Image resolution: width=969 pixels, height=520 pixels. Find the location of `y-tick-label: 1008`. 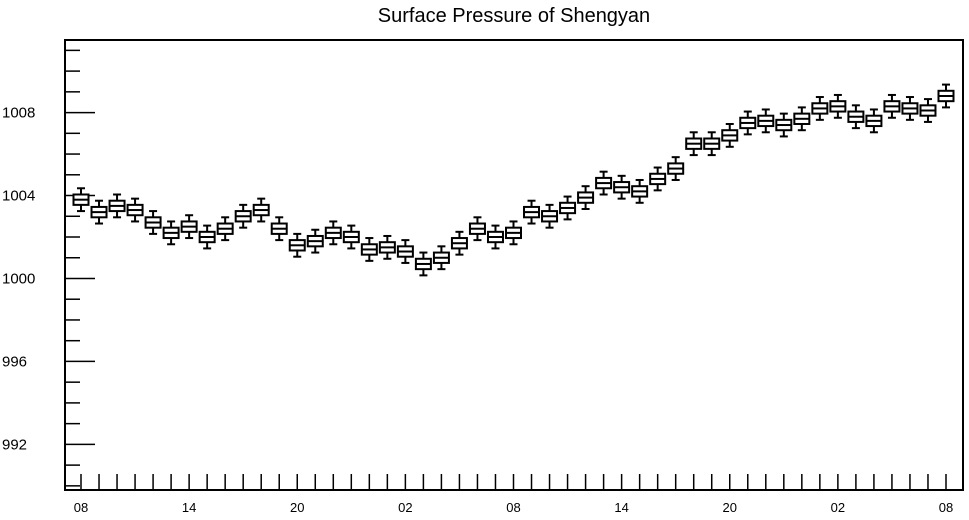

y-tick-label: 1008 is located at coordinates (18, 113).